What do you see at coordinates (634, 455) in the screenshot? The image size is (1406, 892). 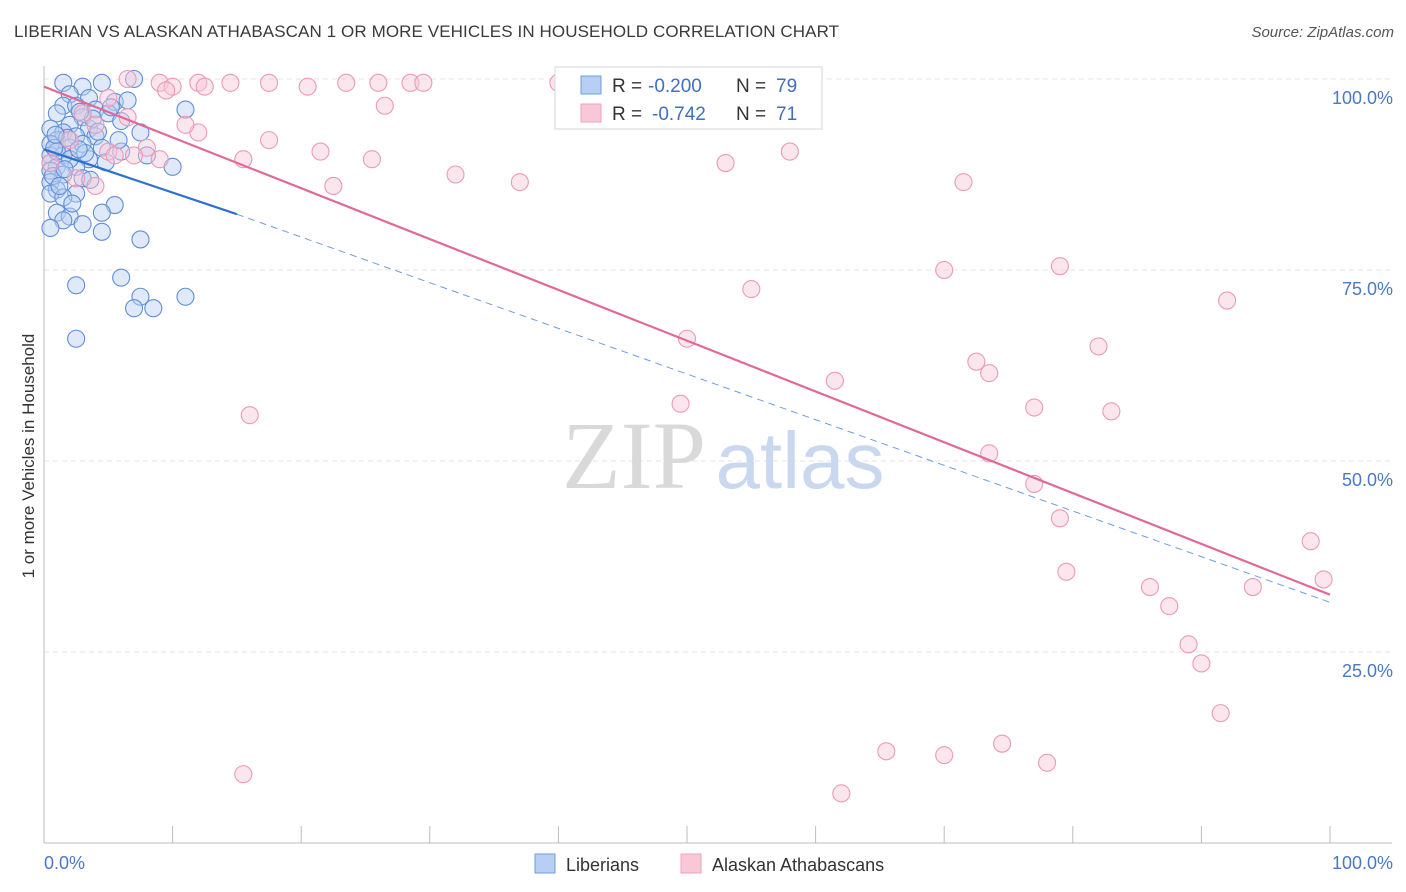 I see `watermark-zip: ZIP` at bounding box center [634, 455].